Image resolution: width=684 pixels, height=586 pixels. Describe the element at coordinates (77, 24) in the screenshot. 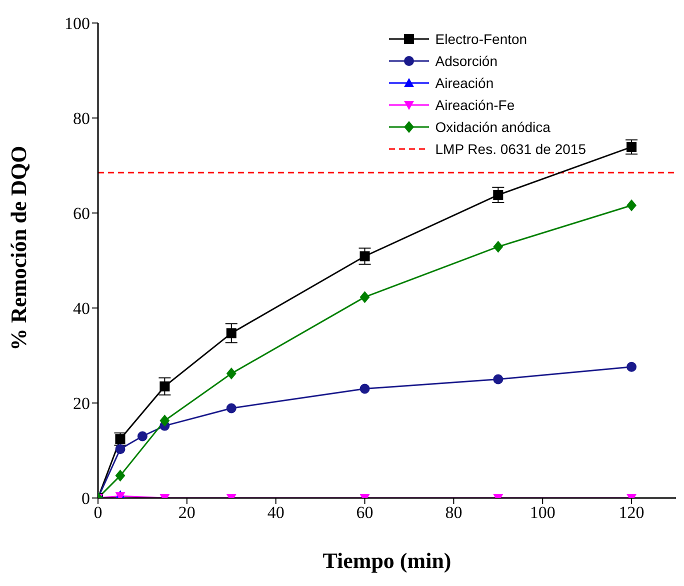

I see `y-tick-label: 100` at that location.